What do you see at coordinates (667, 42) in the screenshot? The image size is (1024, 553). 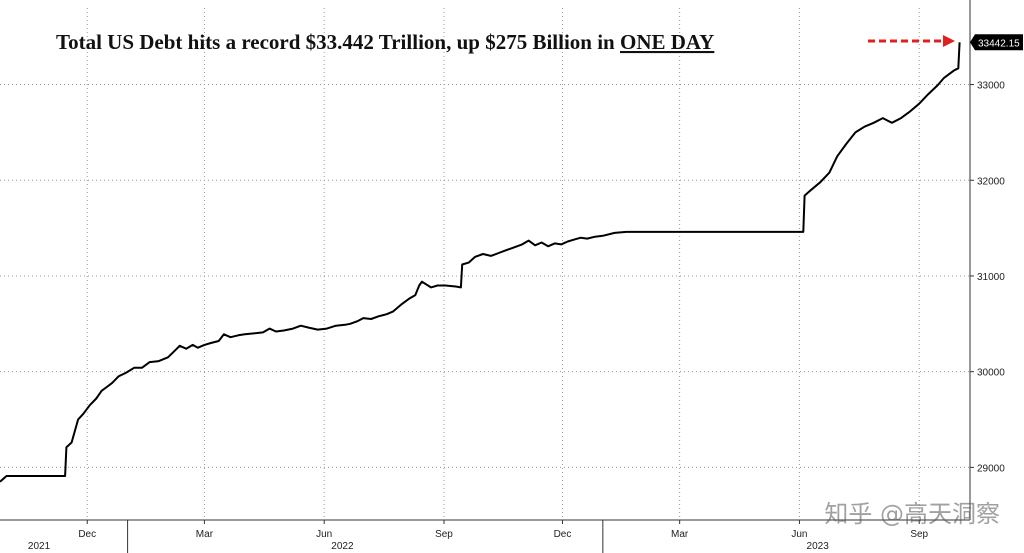 I see `chart-title-emphasis: ONE DAY` at bounding box center [667, 42].